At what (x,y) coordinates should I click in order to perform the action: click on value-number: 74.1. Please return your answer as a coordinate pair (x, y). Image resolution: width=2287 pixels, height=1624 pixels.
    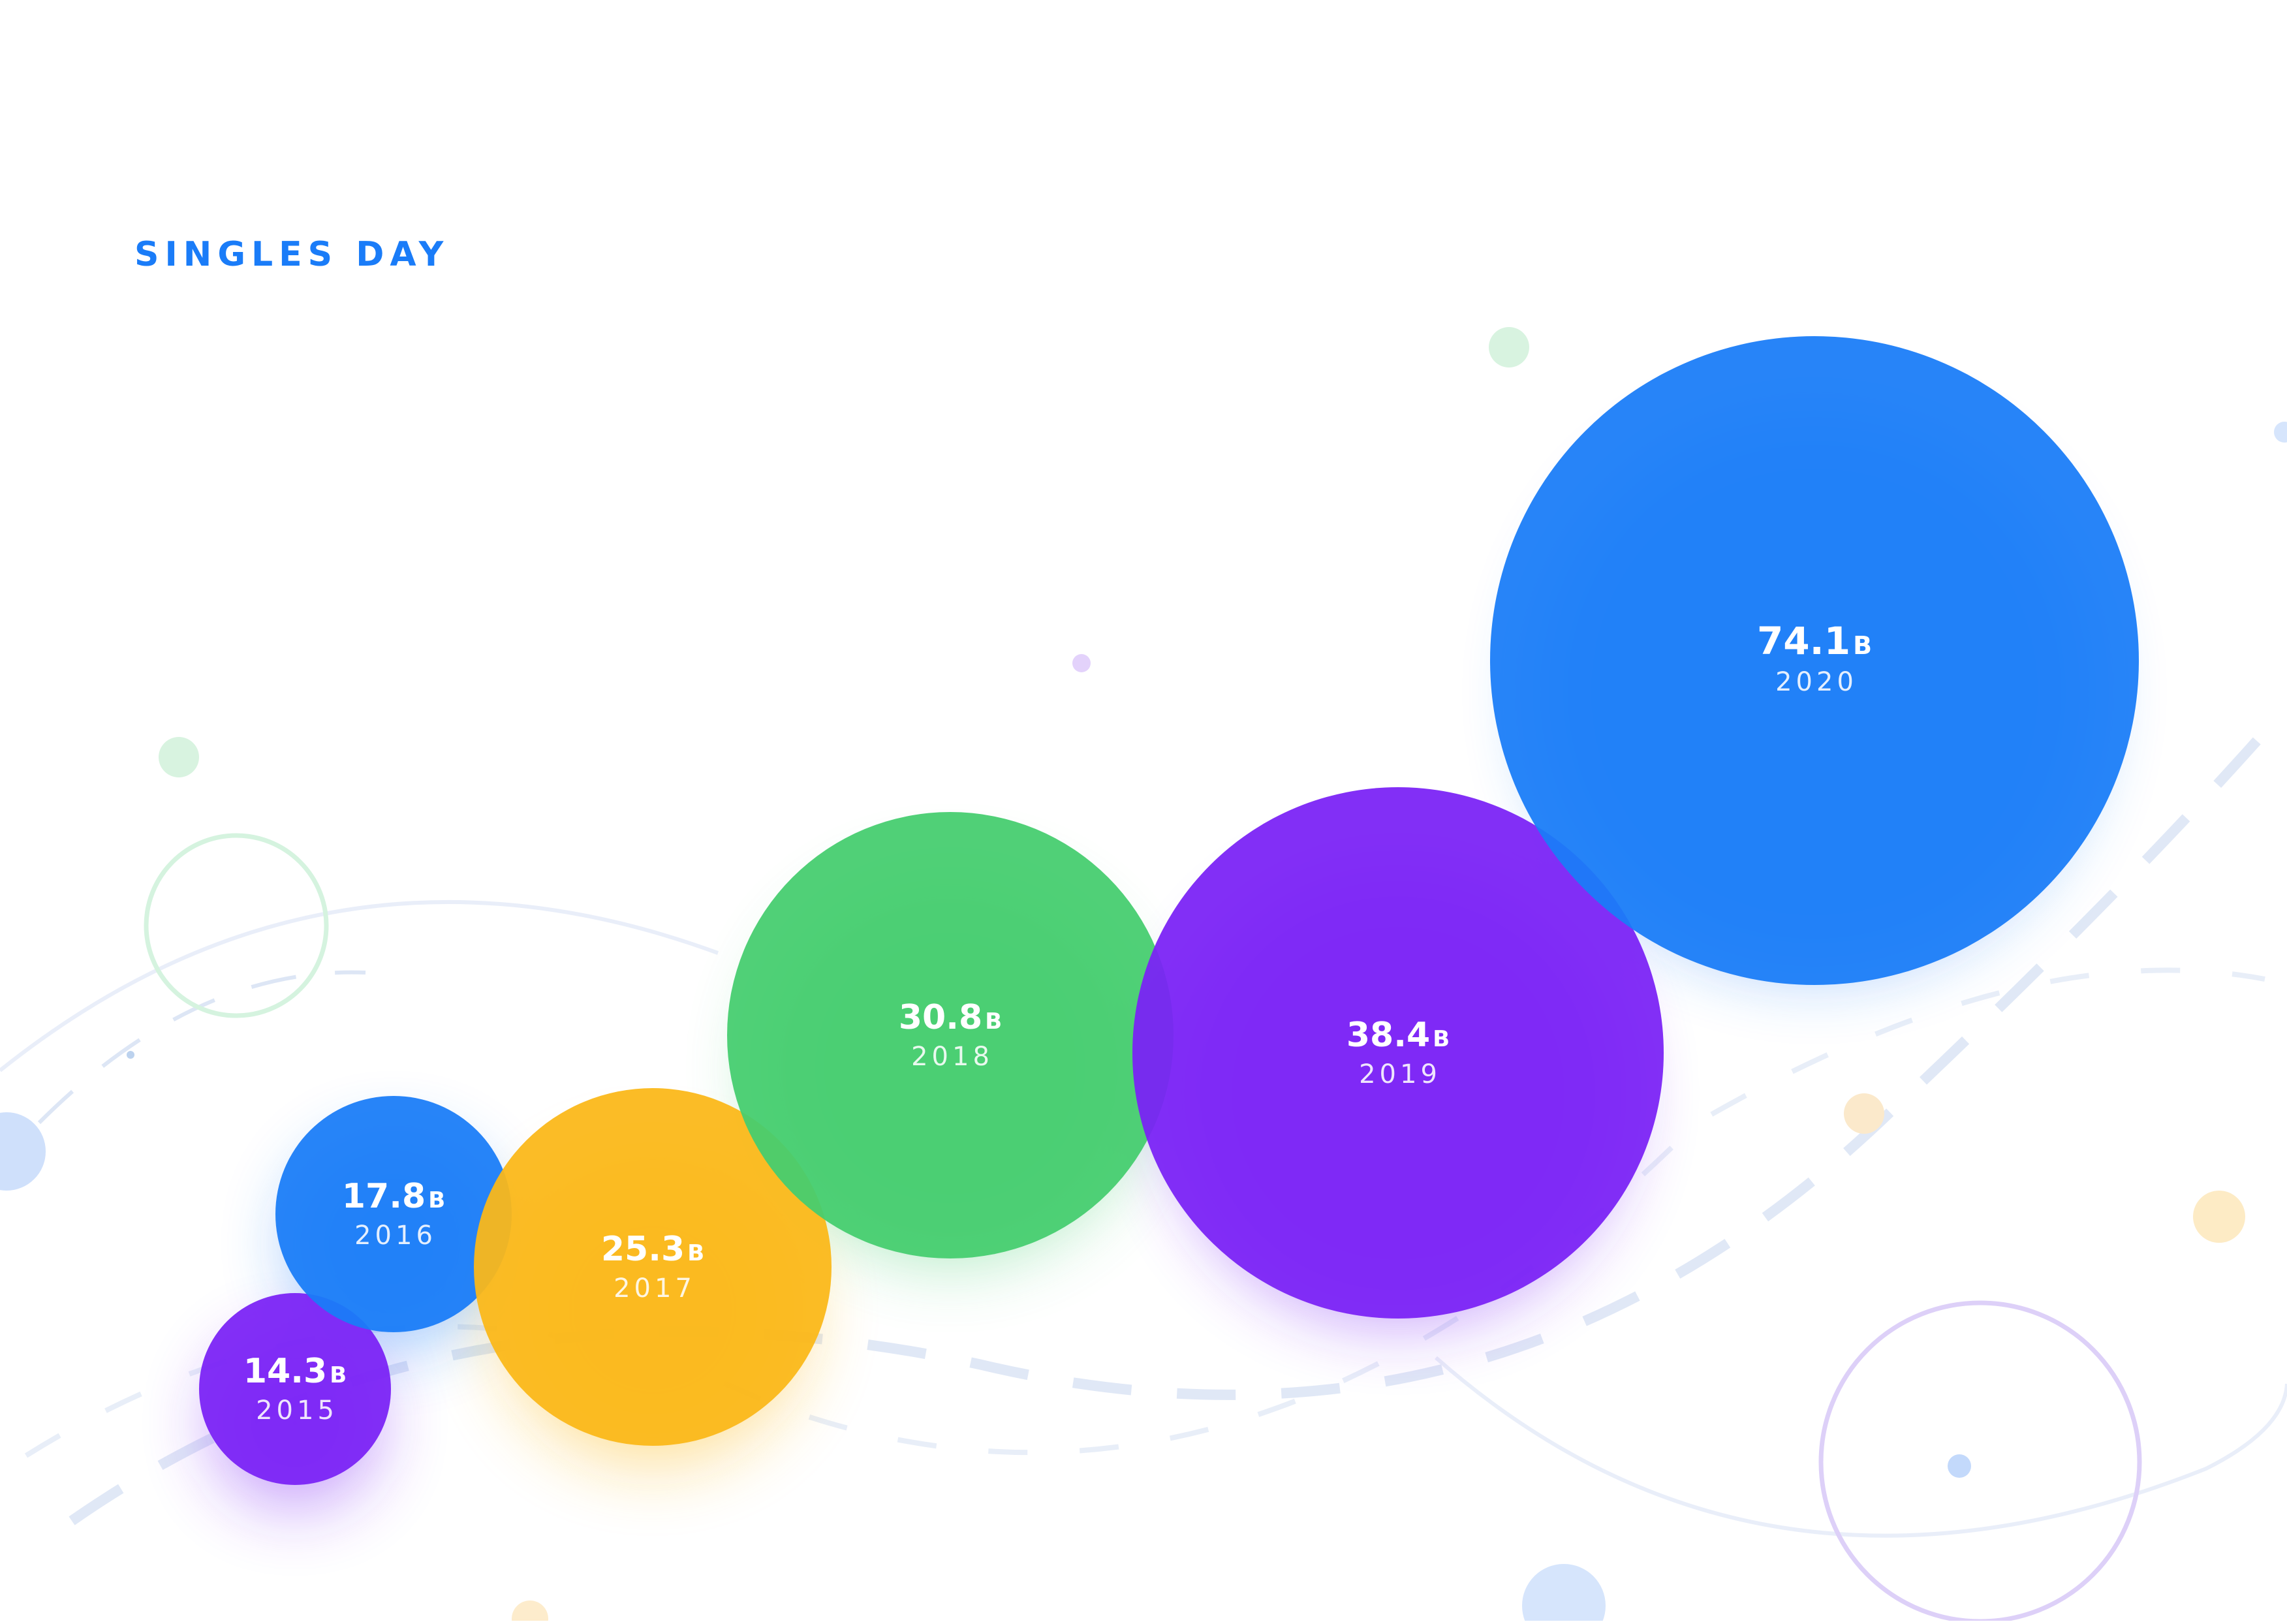
    Looking at the image, I should click on (1803, 641).